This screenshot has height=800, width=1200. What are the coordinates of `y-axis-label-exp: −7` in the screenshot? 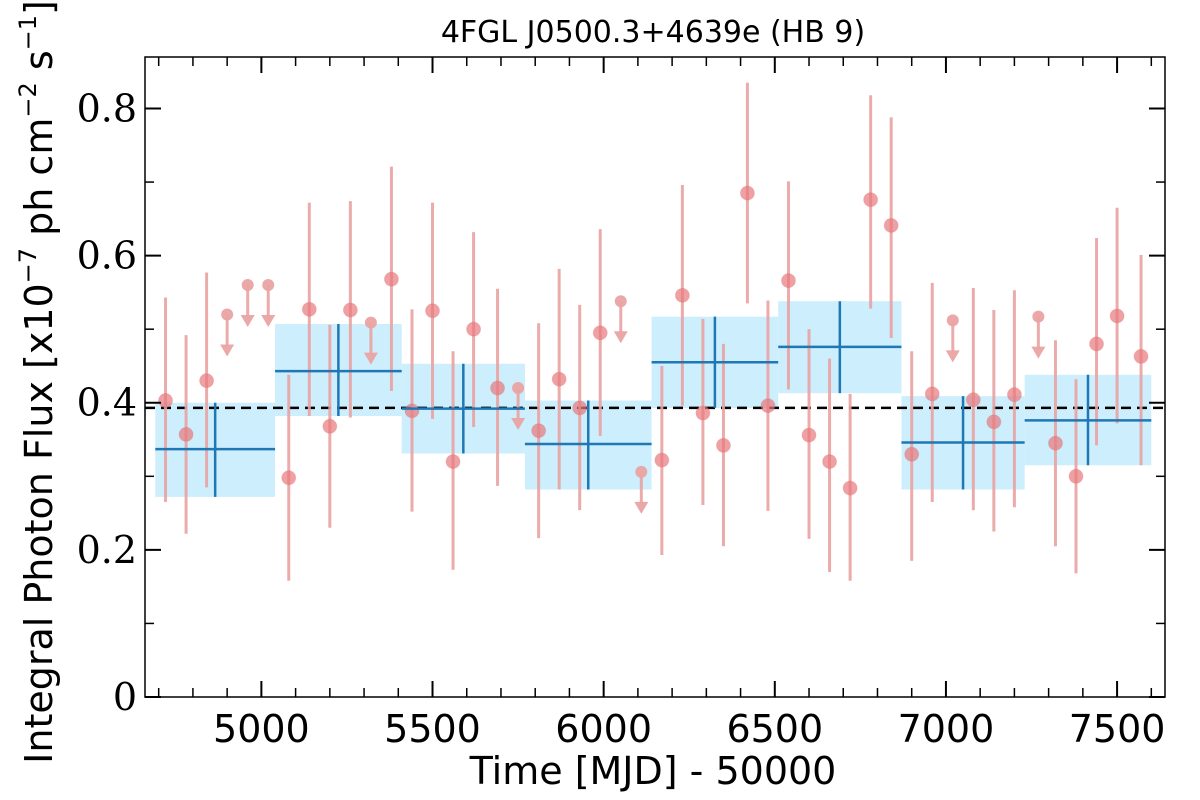 It's located at (28, 265).